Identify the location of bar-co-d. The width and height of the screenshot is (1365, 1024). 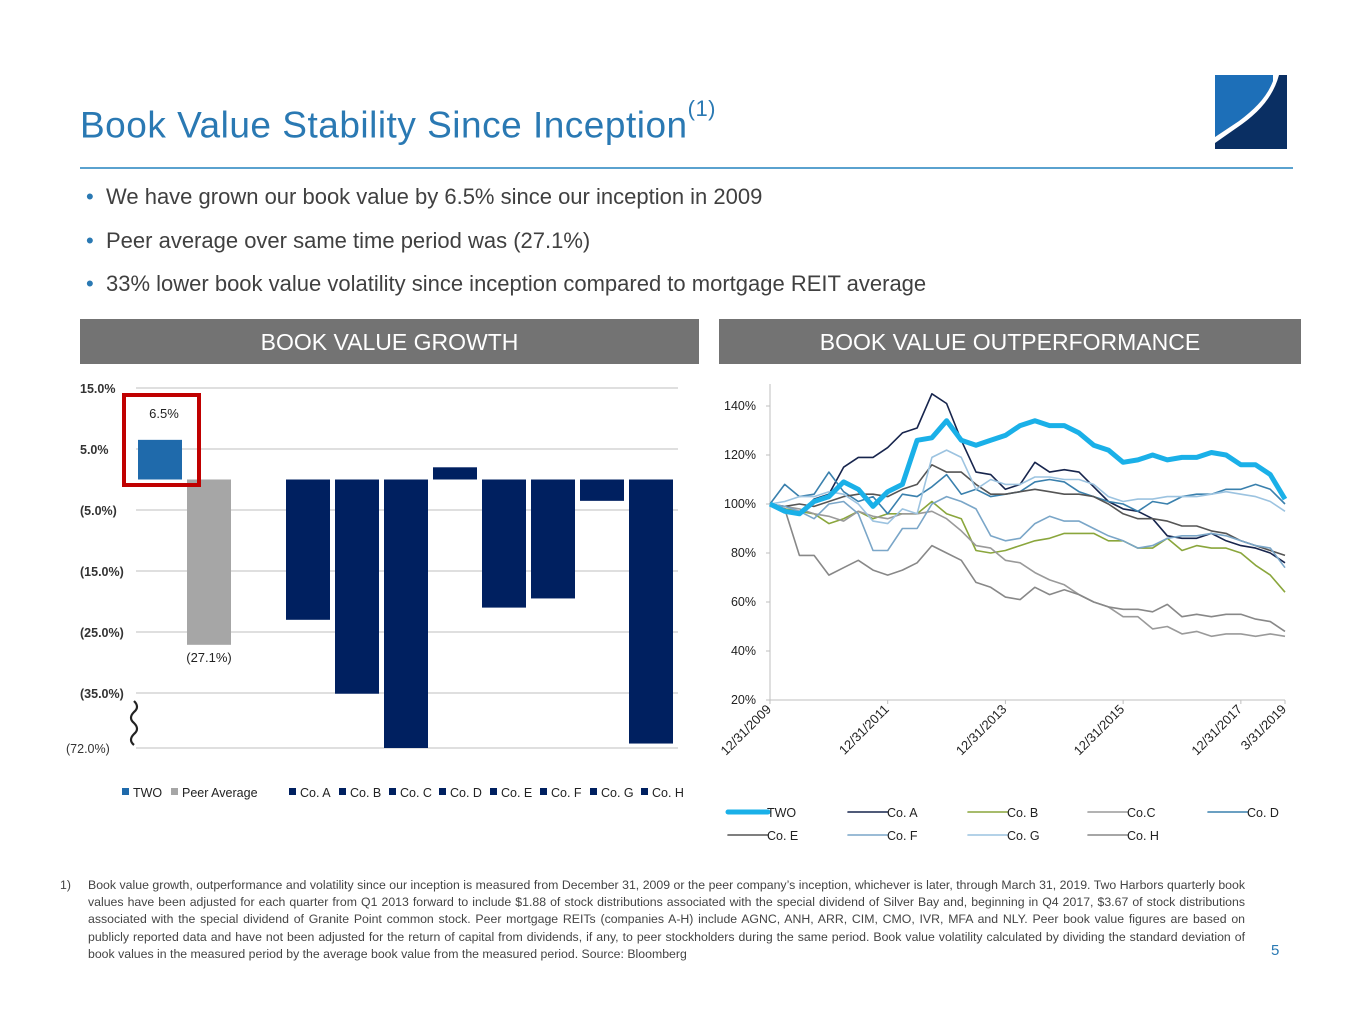
(455, 473).